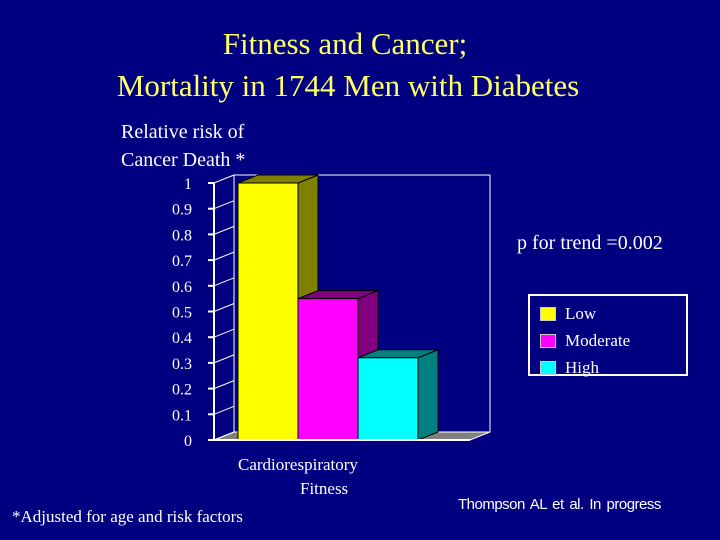  I want to click on p-trend-annotation: p for trend =0.002, so click(590, 243).